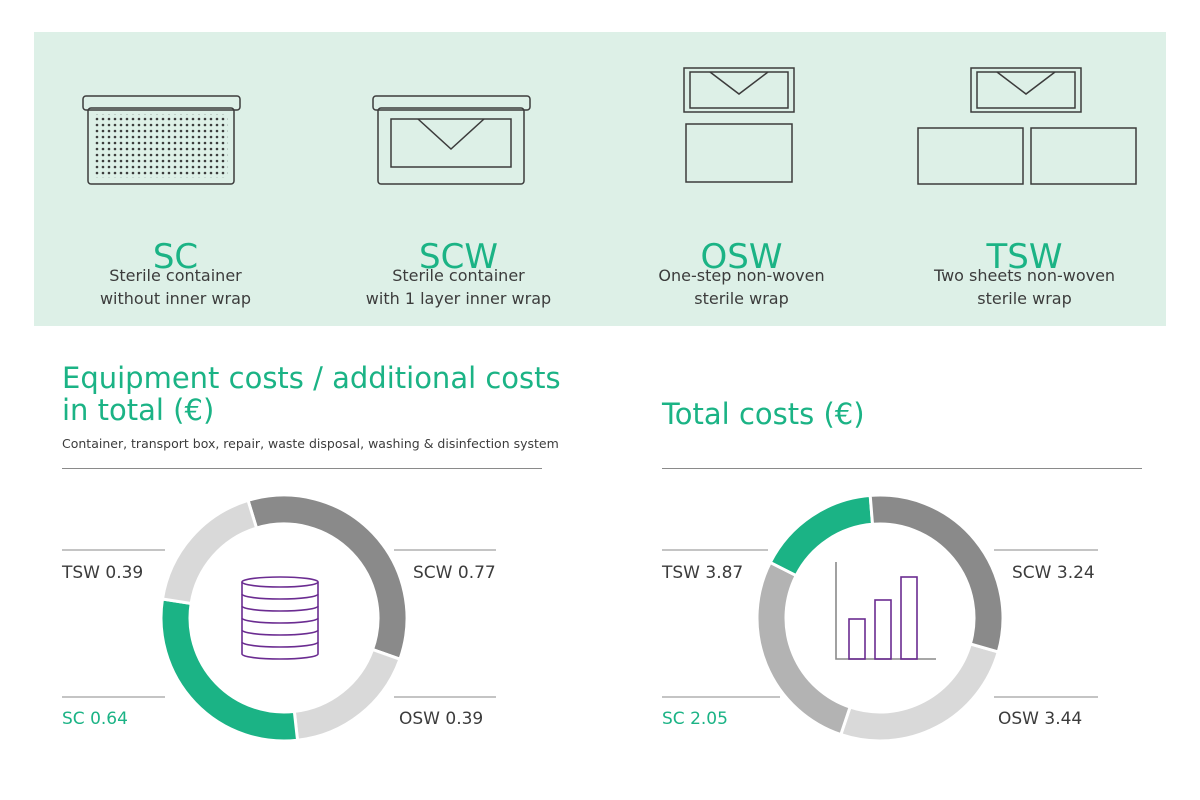  What do you see at coordinates (95, 719) in the screenshot?
I see `label-sc: SC 0.64` at bounding box center [95, 719].